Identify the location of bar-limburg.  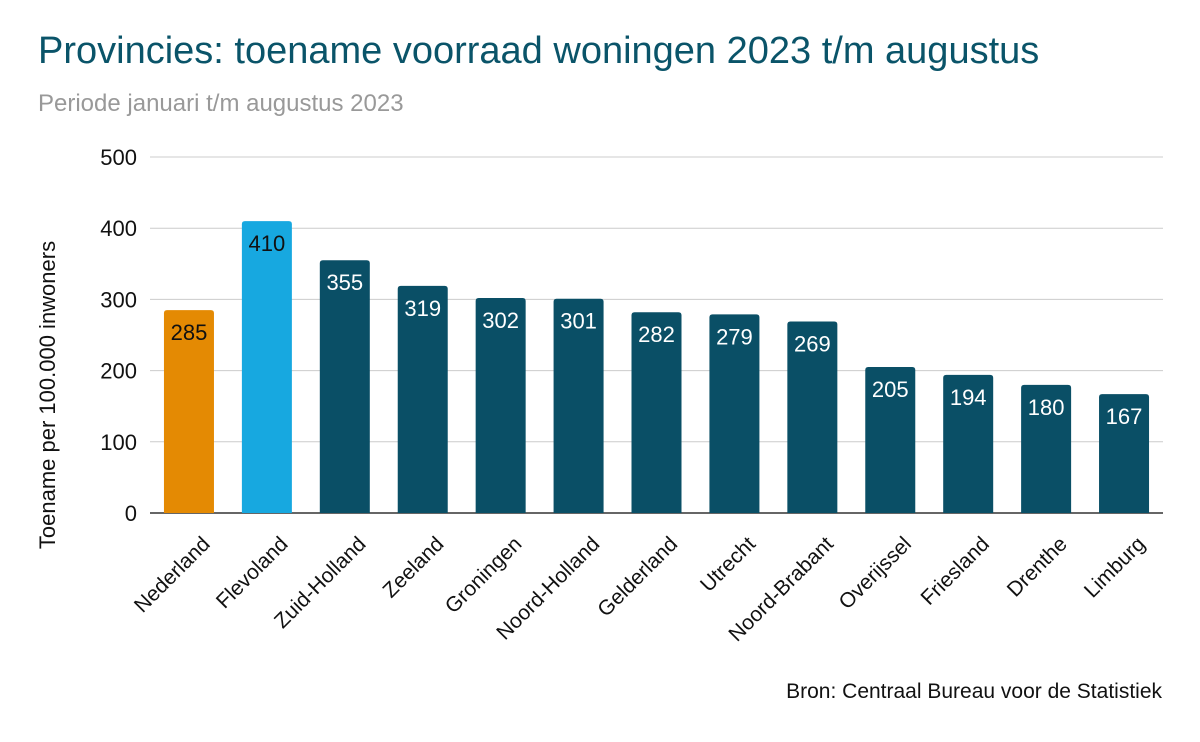
(1124, 453).